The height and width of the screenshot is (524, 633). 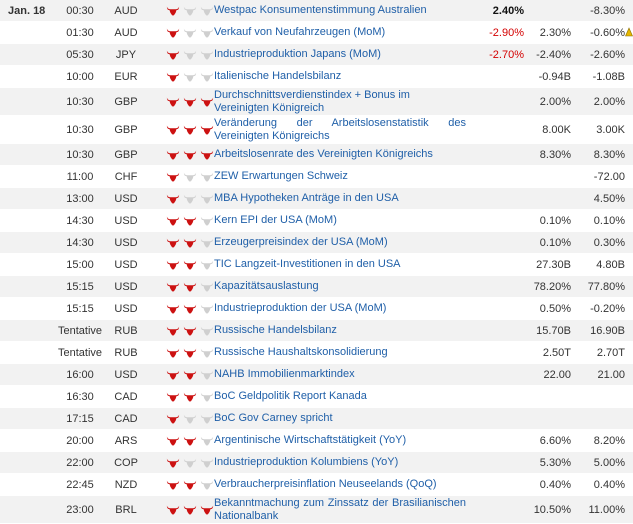 What do you see at coordinates (300, 32) in the screenshot?
I see `event-link: Verkauf von Neufahrzeugen (MoM)` at bounding box center [300, 32].